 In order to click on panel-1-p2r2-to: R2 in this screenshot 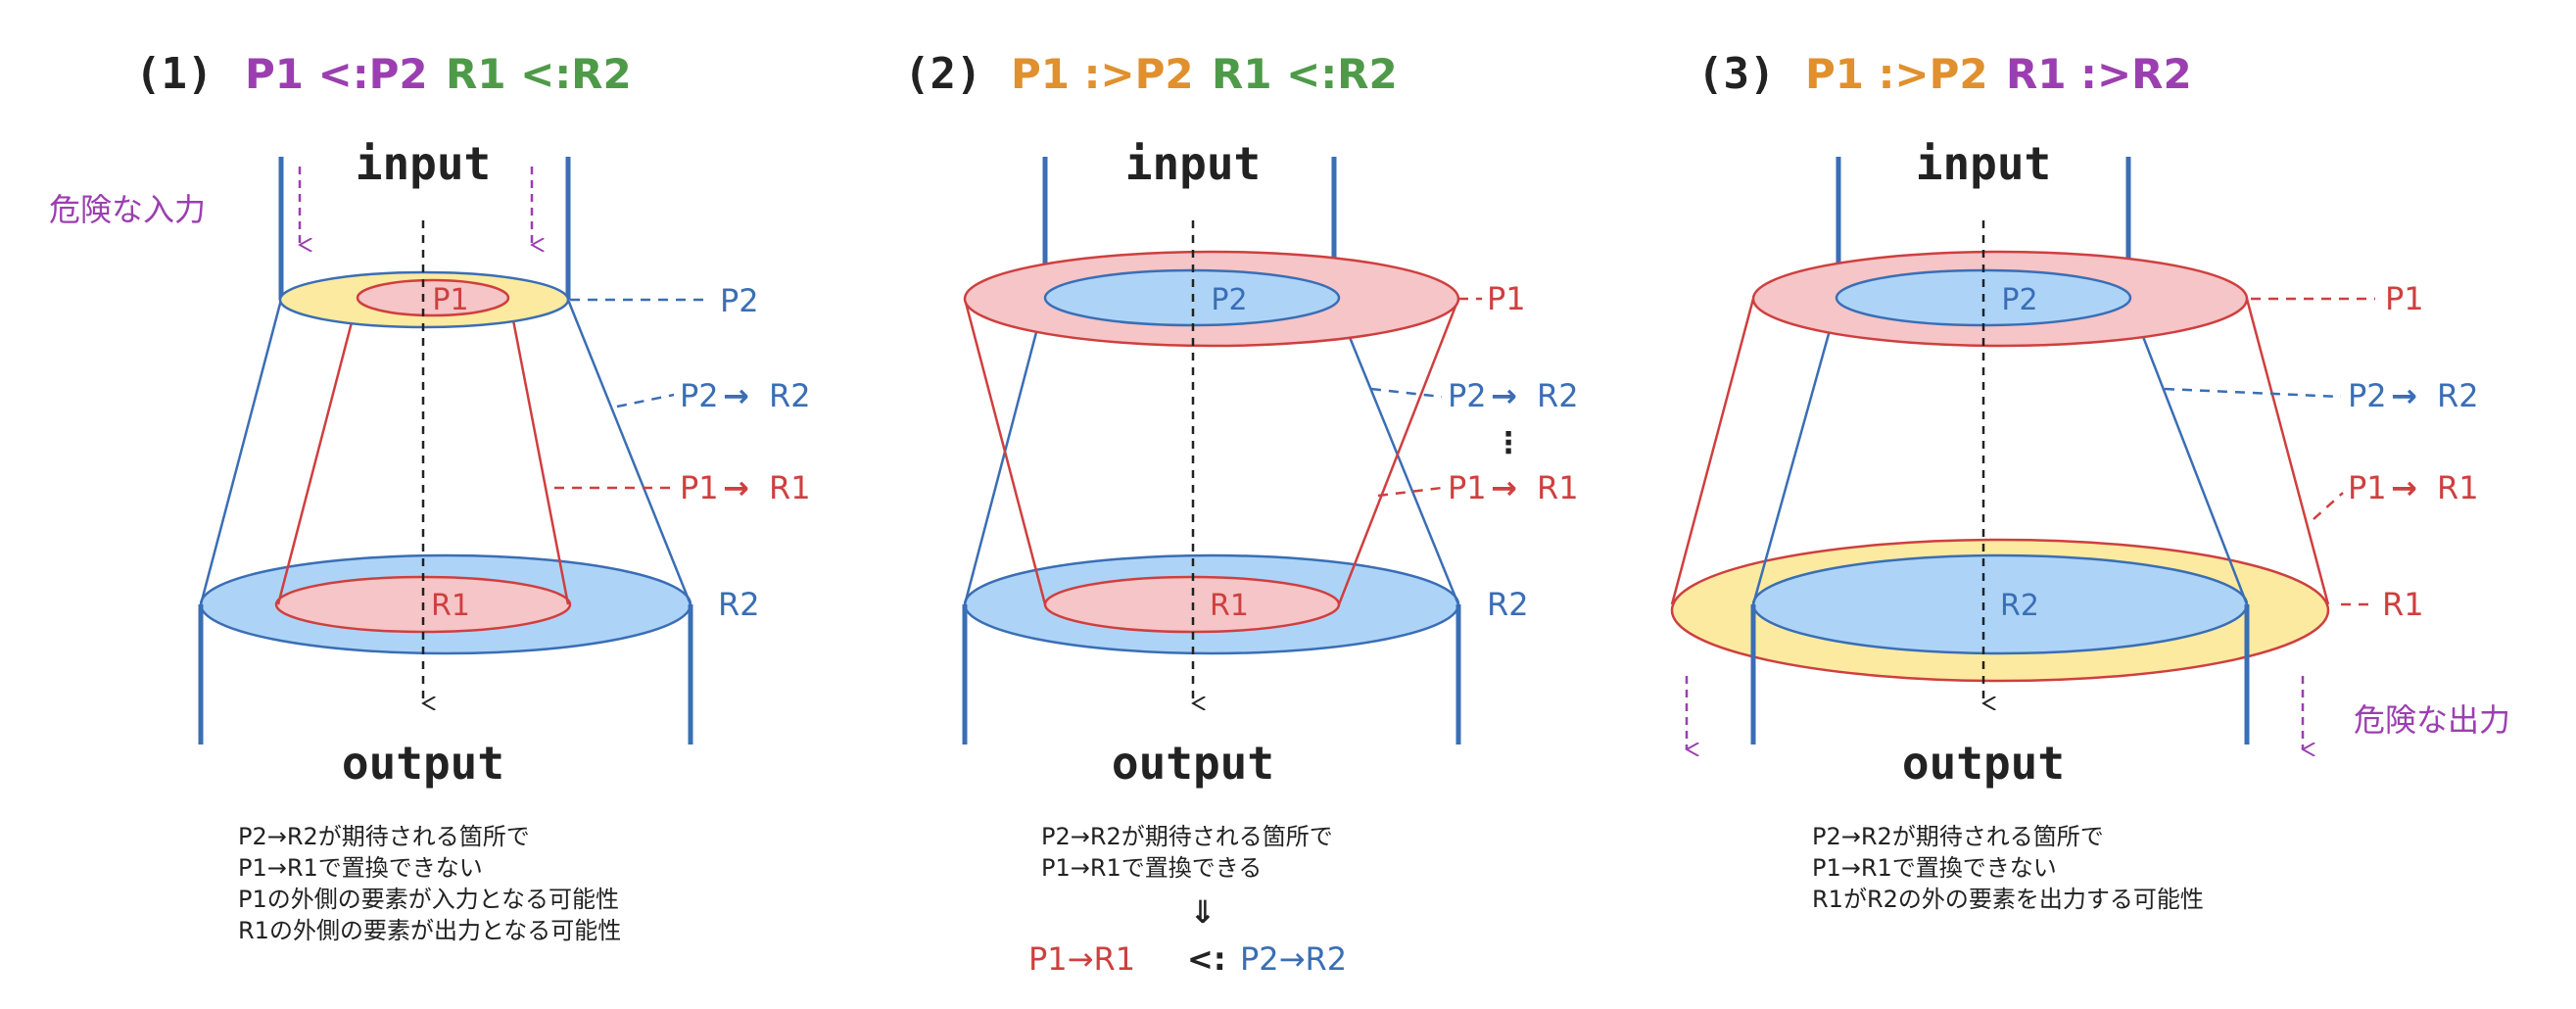, I will do `click(790, 396)`.